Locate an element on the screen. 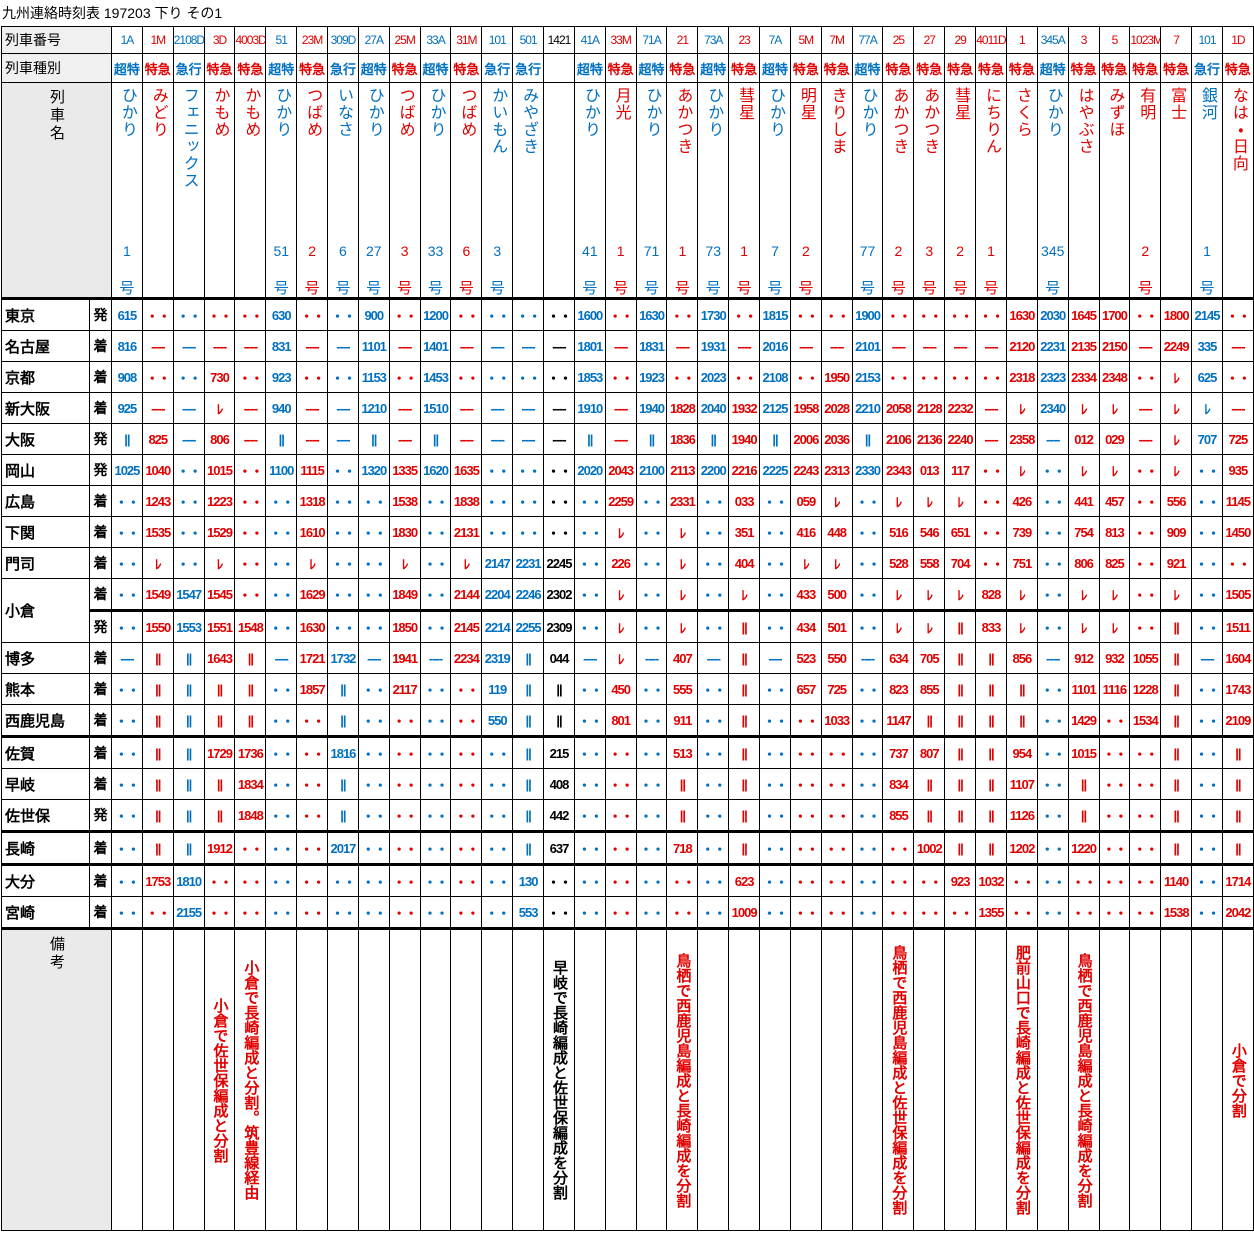 The width and height of the screenshot is (1254, 1254). train-name-cell: ひかり 41 号 is located at coordinates (589, 190).